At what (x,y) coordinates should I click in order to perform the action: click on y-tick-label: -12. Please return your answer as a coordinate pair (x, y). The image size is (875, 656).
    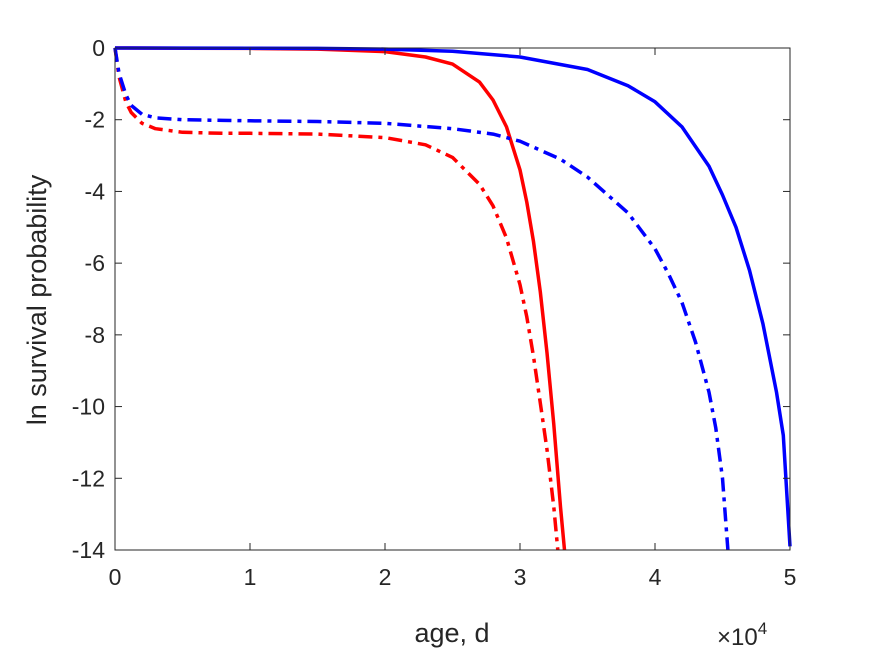
    Looking at the image, I should click on (88, 478).